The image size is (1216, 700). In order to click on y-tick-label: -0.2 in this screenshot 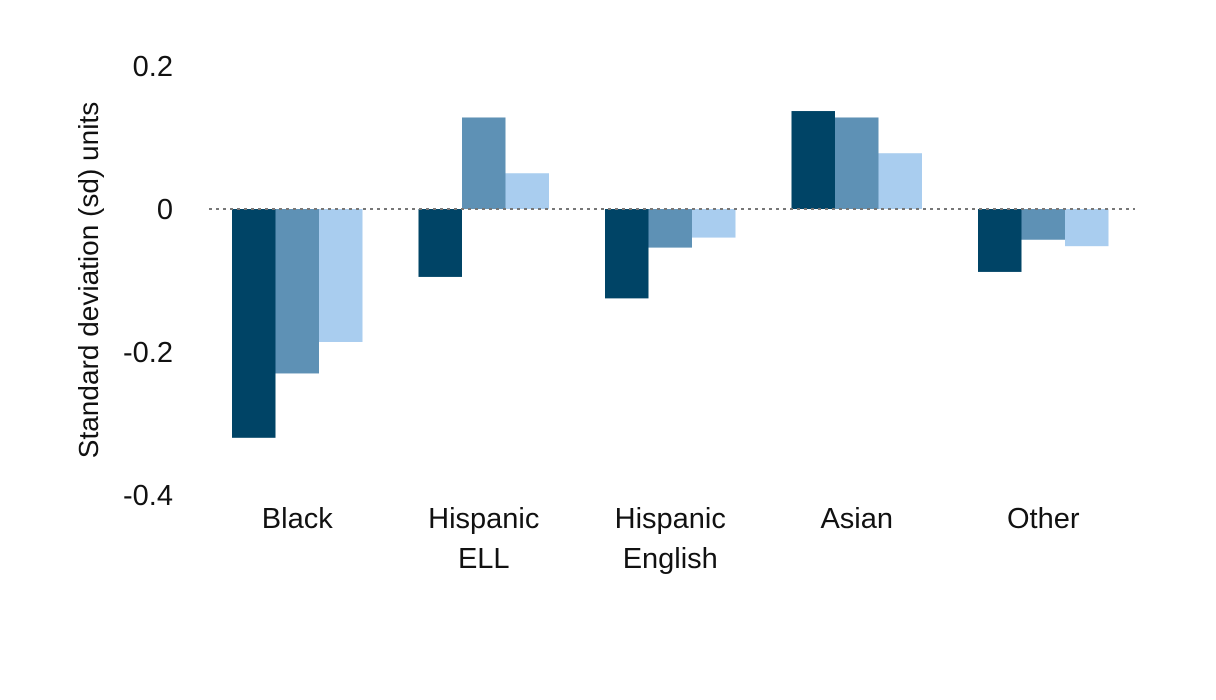, I will do `click(148, 353)`.